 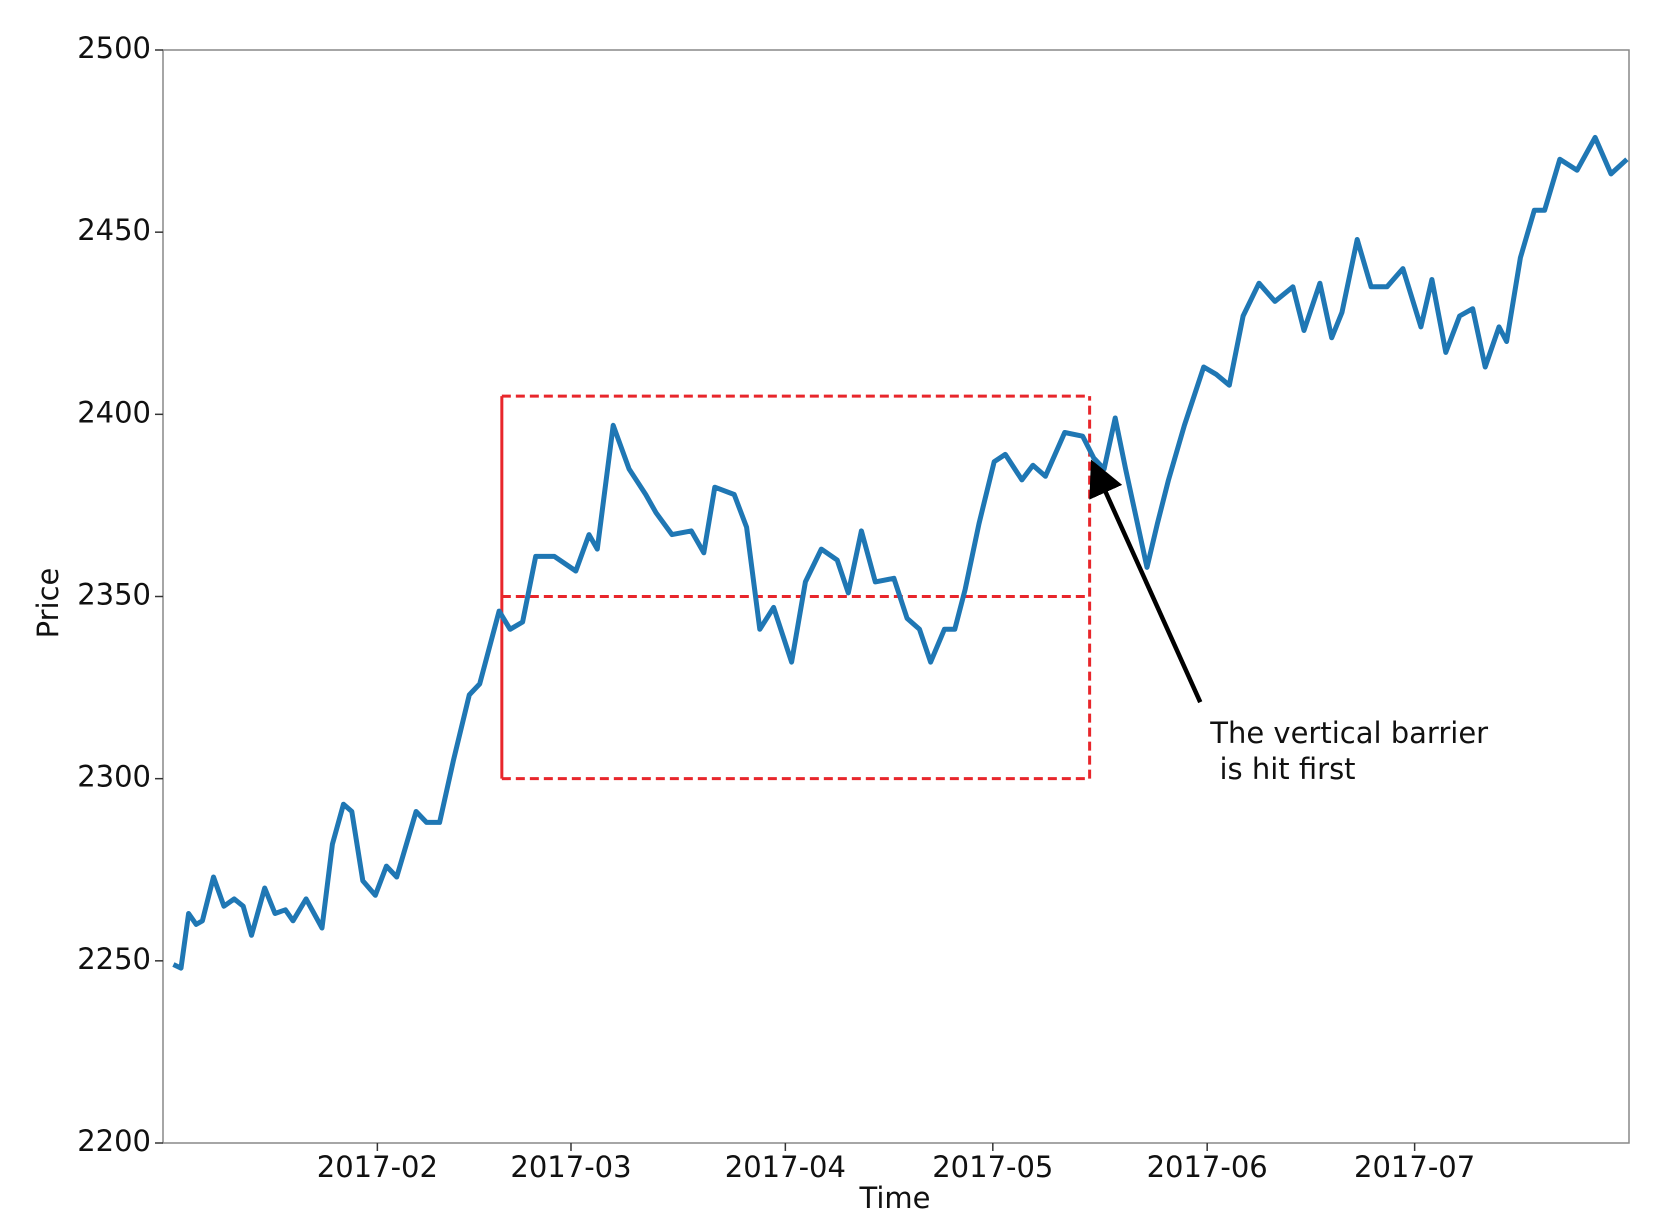 I want to click on x-tick-label: 2017-03, so click(x=570, y=1167).